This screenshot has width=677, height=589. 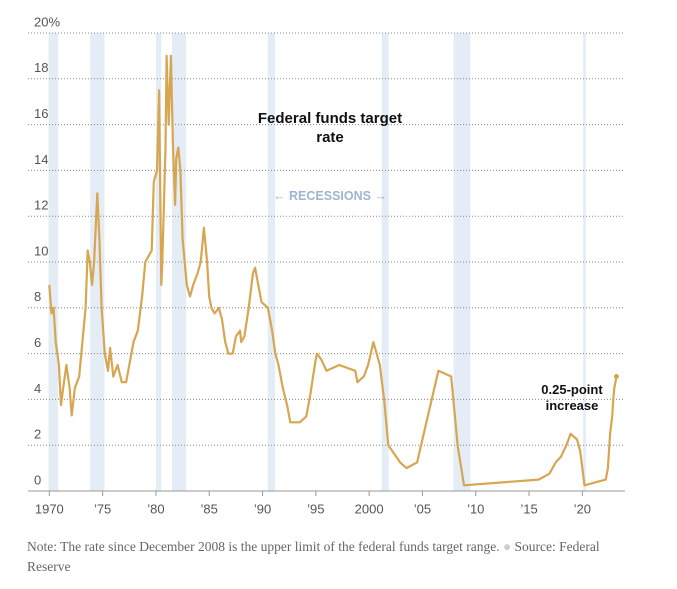 What do you see at coordinates (528, 508) in the screenshot?
I see `x-tick-label: ’15` at bounding box center [528, 508].